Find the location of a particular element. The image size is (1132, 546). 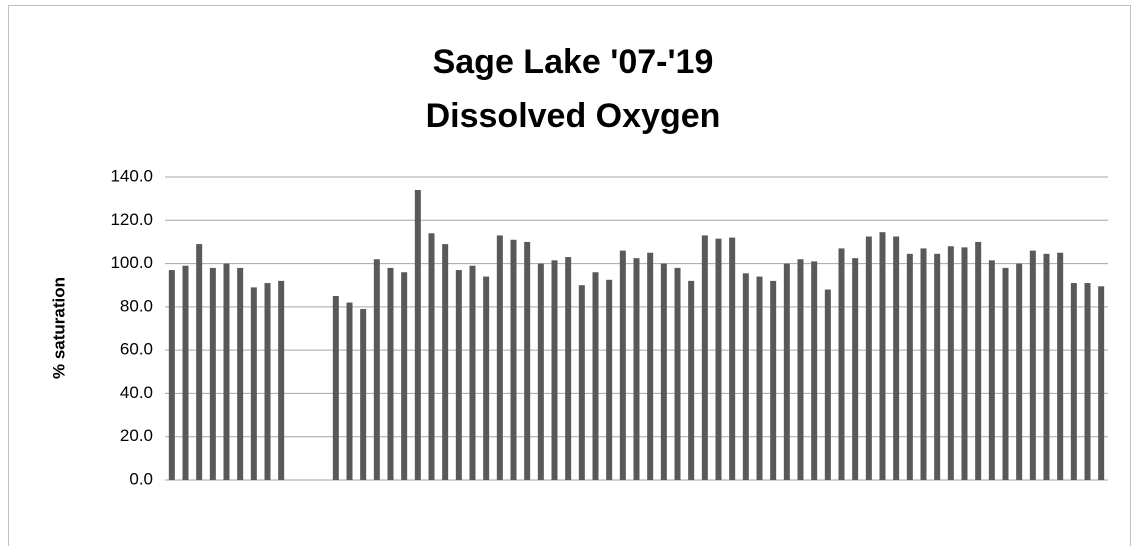

y-tick-label: 60.0 is located at coordinates (136, 349).